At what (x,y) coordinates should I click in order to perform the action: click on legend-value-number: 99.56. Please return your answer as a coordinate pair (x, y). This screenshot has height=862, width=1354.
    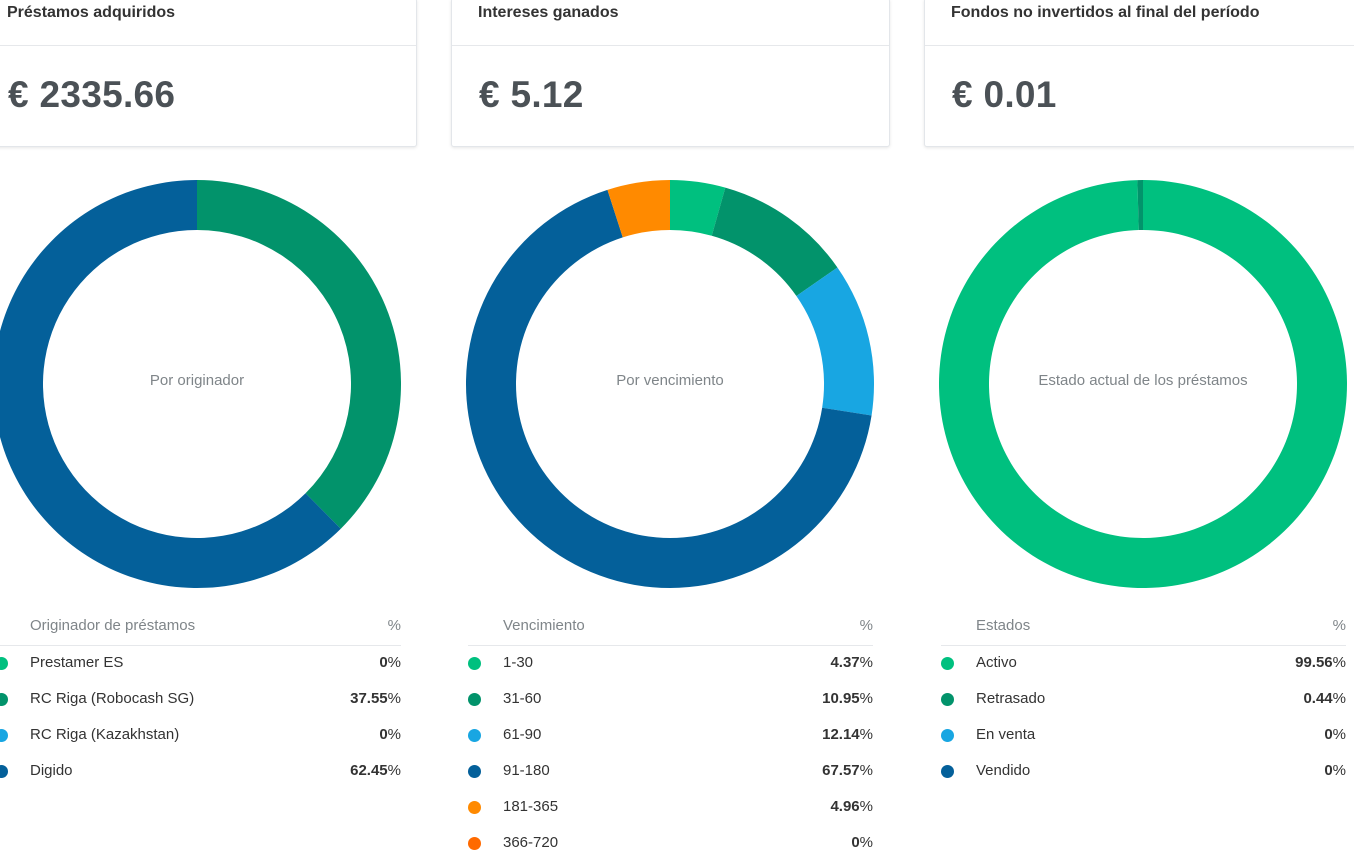
    Looking at the image, I should click on (1314, 662).